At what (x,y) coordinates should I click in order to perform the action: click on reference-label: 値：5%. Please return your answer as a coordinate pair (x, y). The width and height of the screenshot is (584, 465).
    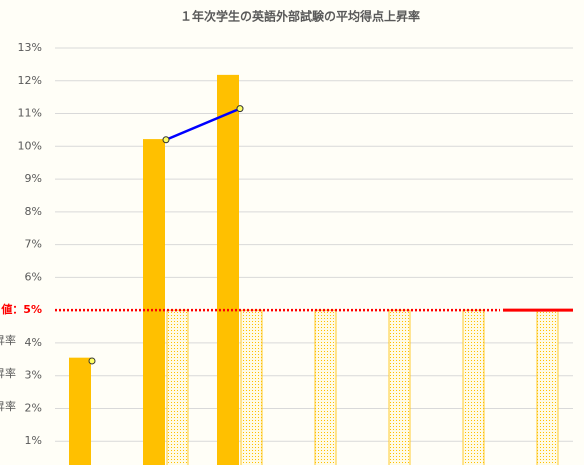
    Looking at the image, I should click on (21, 309).